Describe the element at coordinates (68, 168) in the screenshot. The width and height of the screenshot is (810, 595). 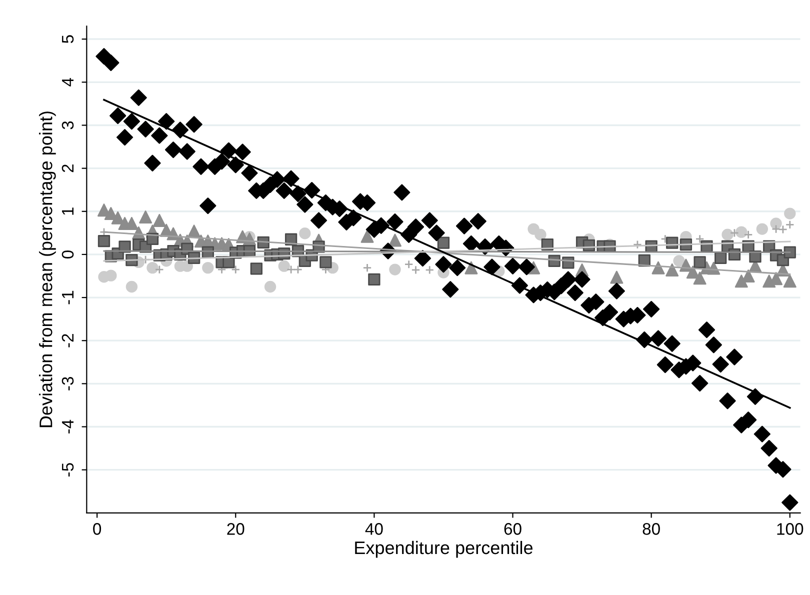
I see `y-tick-label: 2` at that location.